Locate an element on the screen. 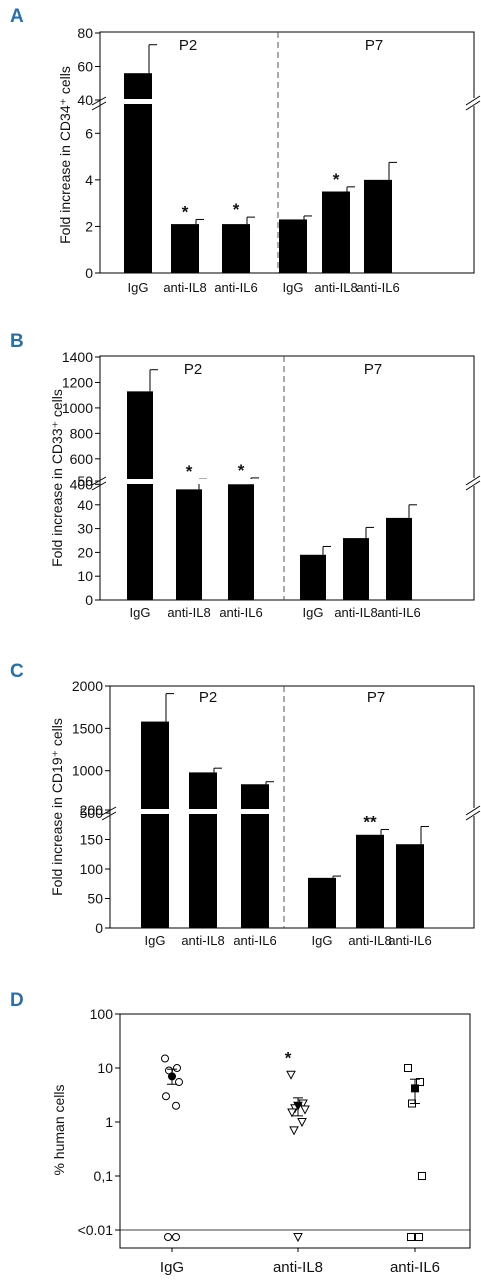 The width and height of the screenshot is (481, 1280). significance-star: ** is located at coordinates (370, 821).